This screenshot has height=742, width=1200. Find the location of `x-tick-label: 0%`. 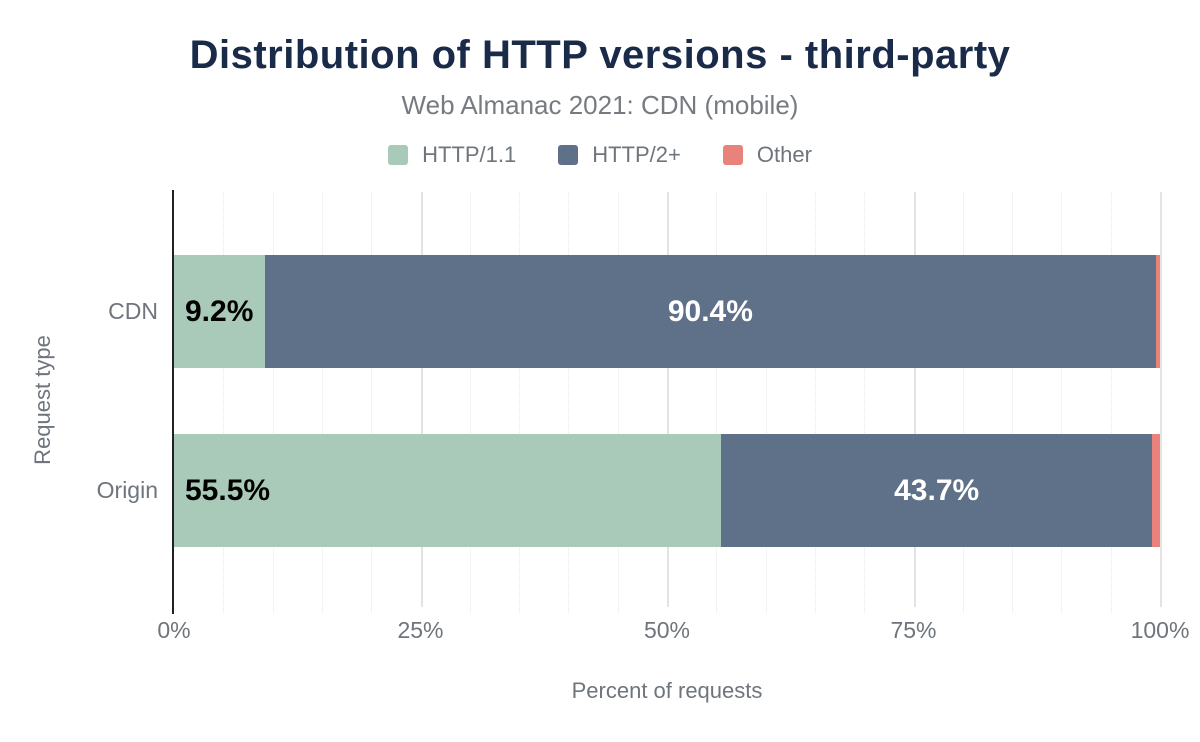

x-tick-label: 0% is located at coordinates (174, 630).